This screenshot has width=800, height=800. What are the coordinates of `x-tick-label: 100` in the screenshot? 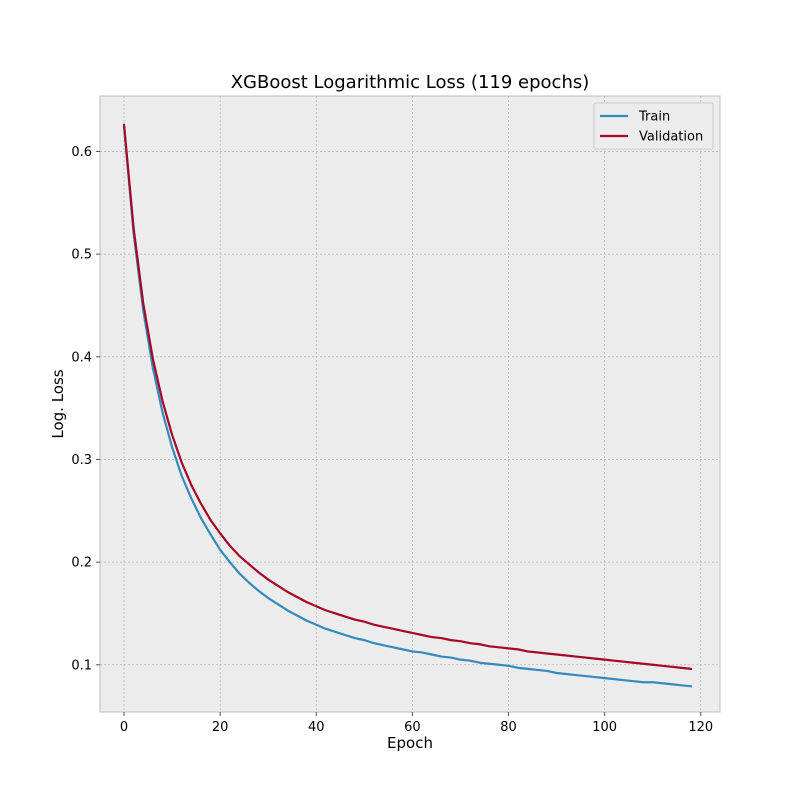 It's located at (604, 727).